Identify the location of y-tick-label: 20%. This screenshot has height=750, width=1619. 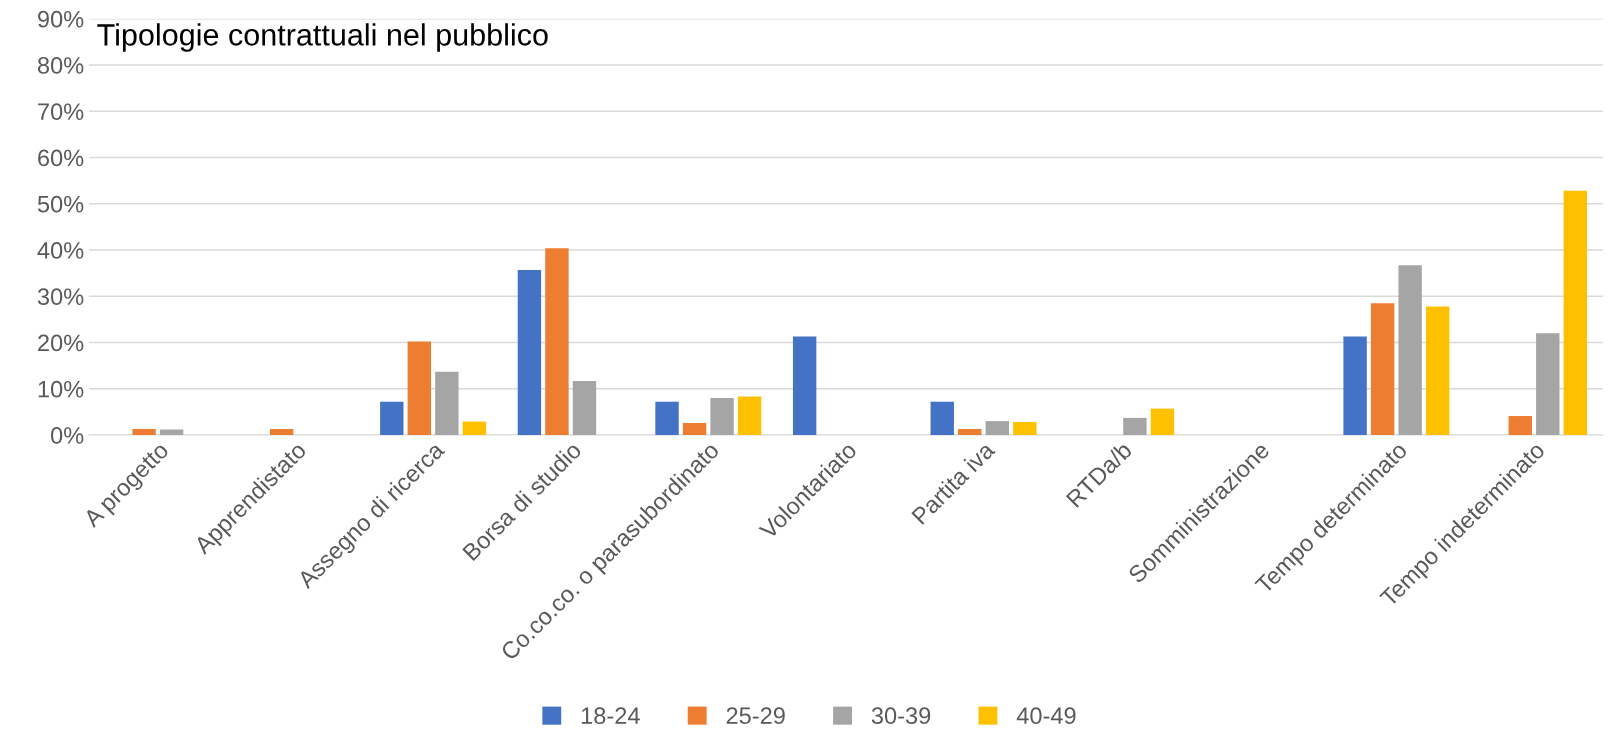
(61, 343).